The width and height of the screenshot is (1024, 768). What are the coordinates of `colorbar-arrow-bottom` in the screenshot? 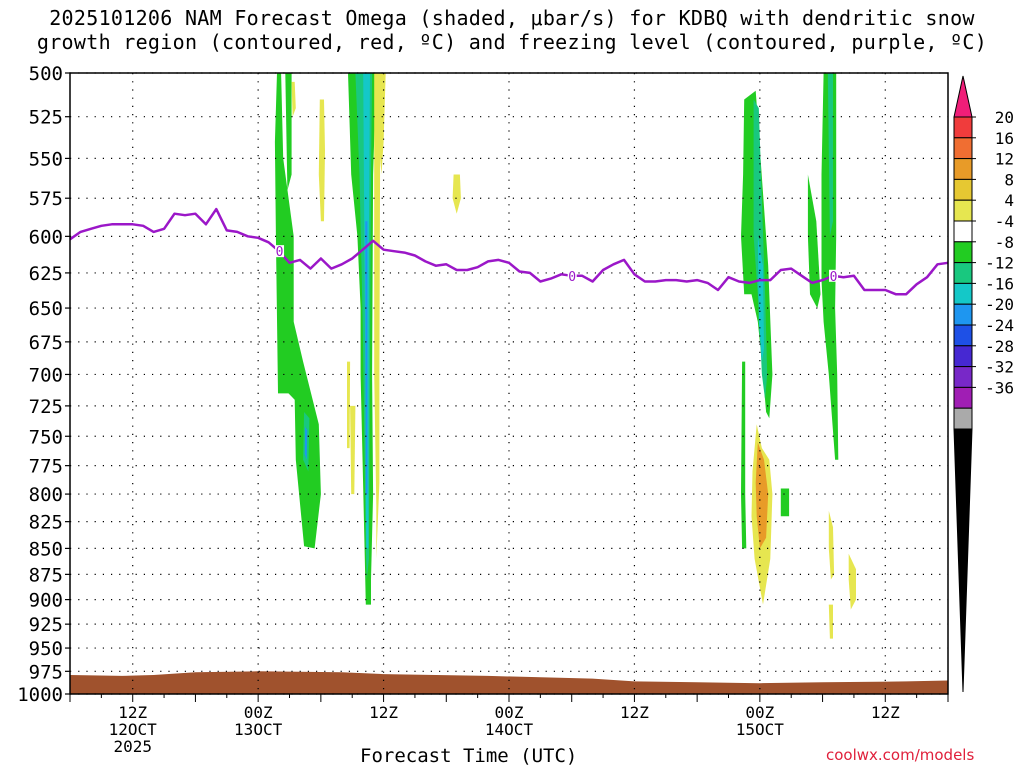 It's located at (963, 560).